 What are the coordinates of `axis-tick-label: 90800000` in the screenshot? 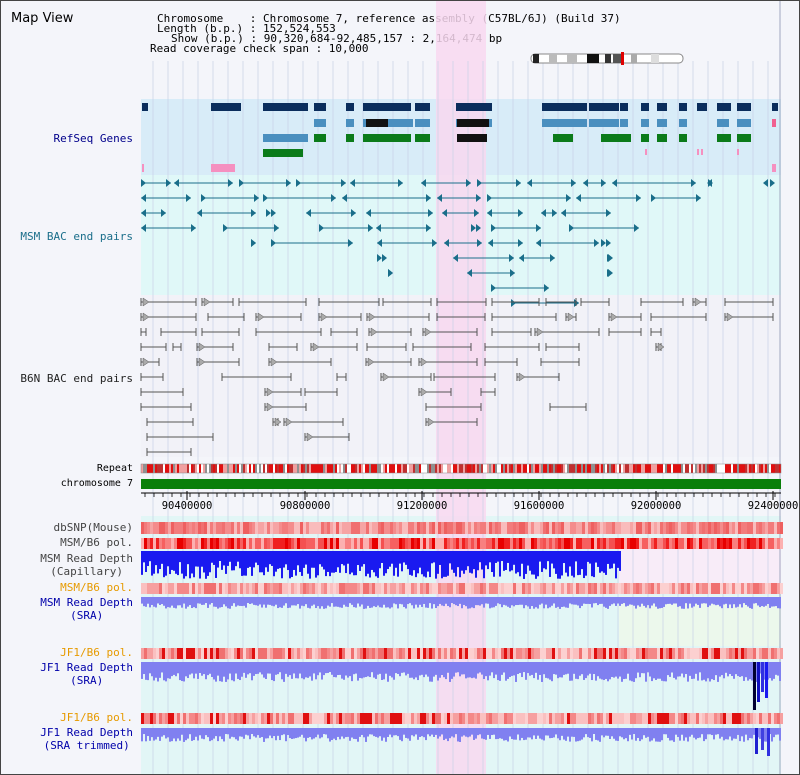 It's located at (305, 506).